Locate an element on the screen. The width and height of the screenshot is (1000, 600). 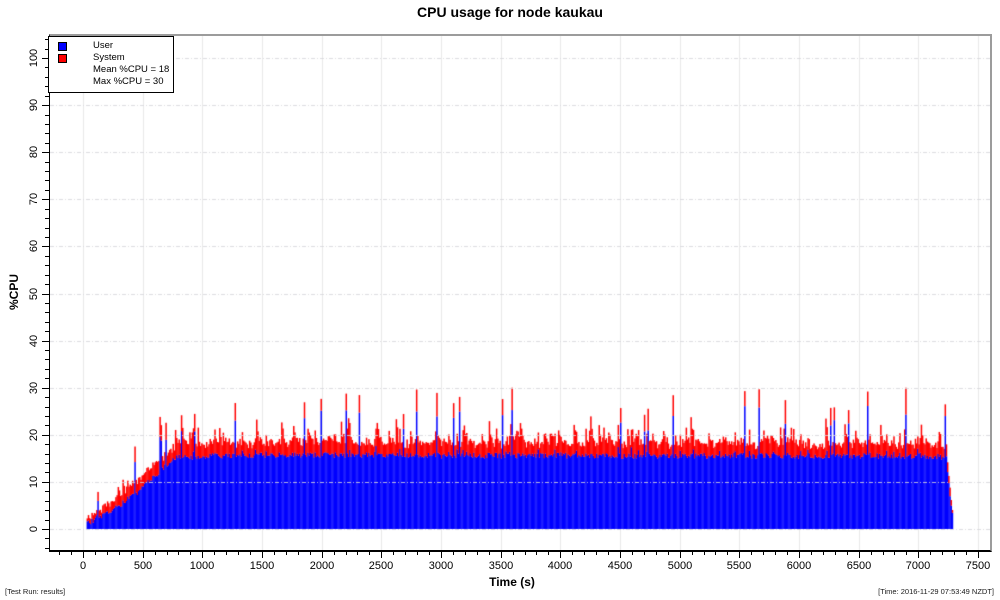
legend: User System Mean %CPU = 18 Max %CPU = 30 is located at coordinates (111, 64).